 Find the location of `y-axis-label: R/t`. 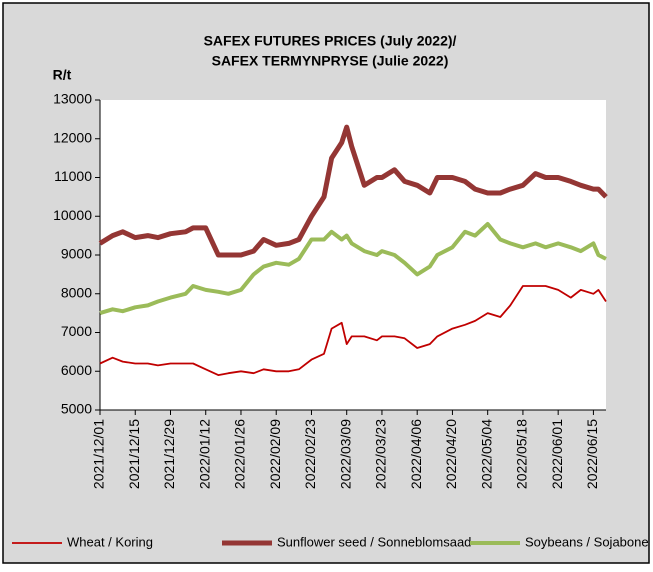

y-axis-label: R/t is located at coordinates (62, 75).